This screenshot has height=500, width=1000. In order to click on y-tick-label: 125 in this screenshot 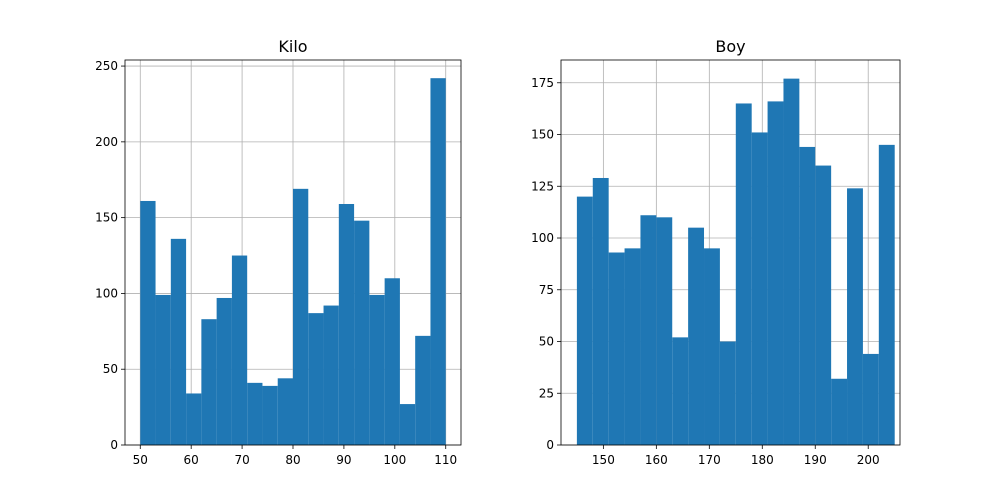, I will do `click(542, 186)`.